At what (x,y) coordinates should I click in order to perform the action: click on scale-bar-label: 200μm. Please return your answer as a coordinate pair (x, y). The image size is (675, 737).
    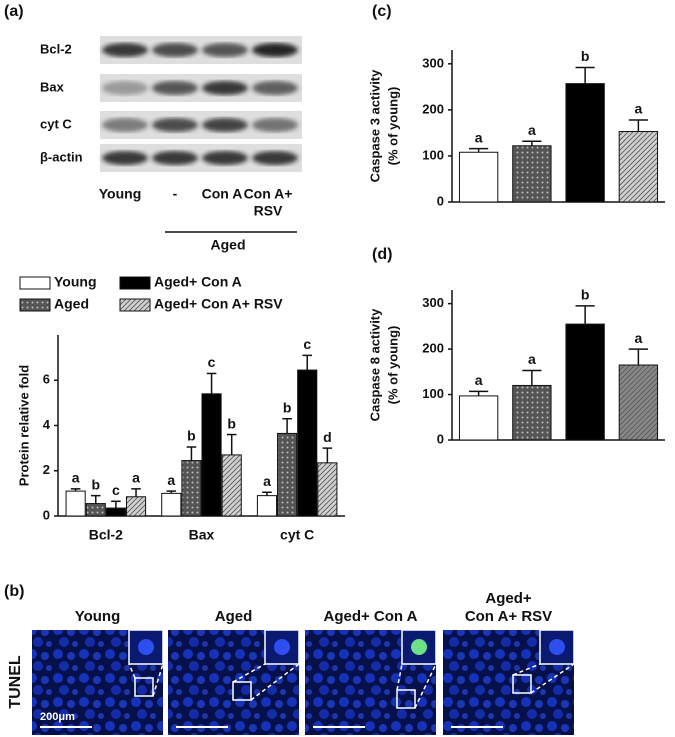
    Looking at the image, I should click on (57, 717).